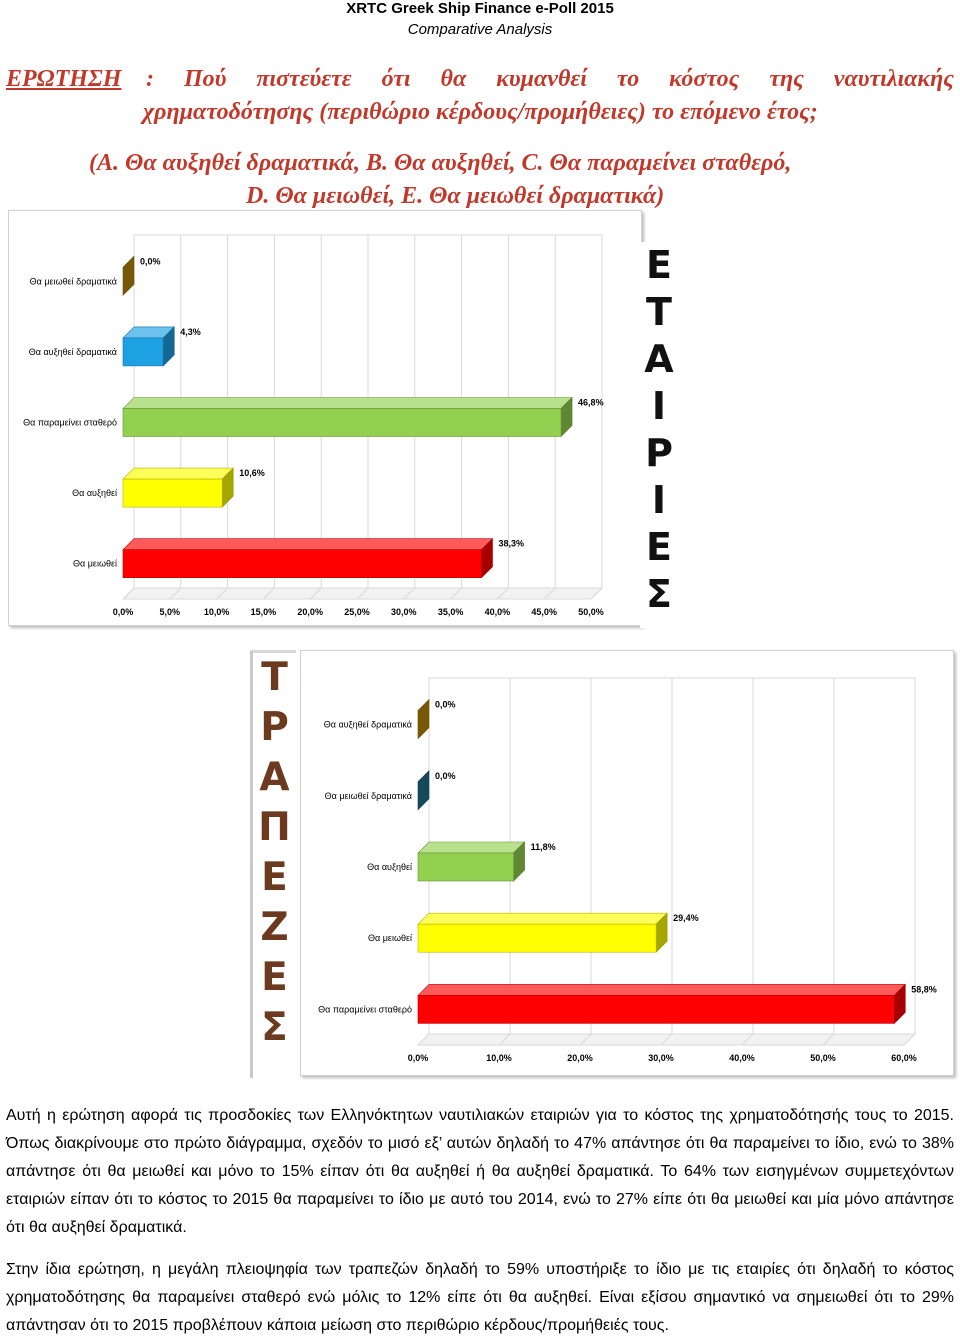 The height and width of the screenshot is (1340, 960). What do you see at coordinates (264, 612) in the screenshot?
I see `companies-x-tick-label: 15,0%` at bounding box center [264, 612].